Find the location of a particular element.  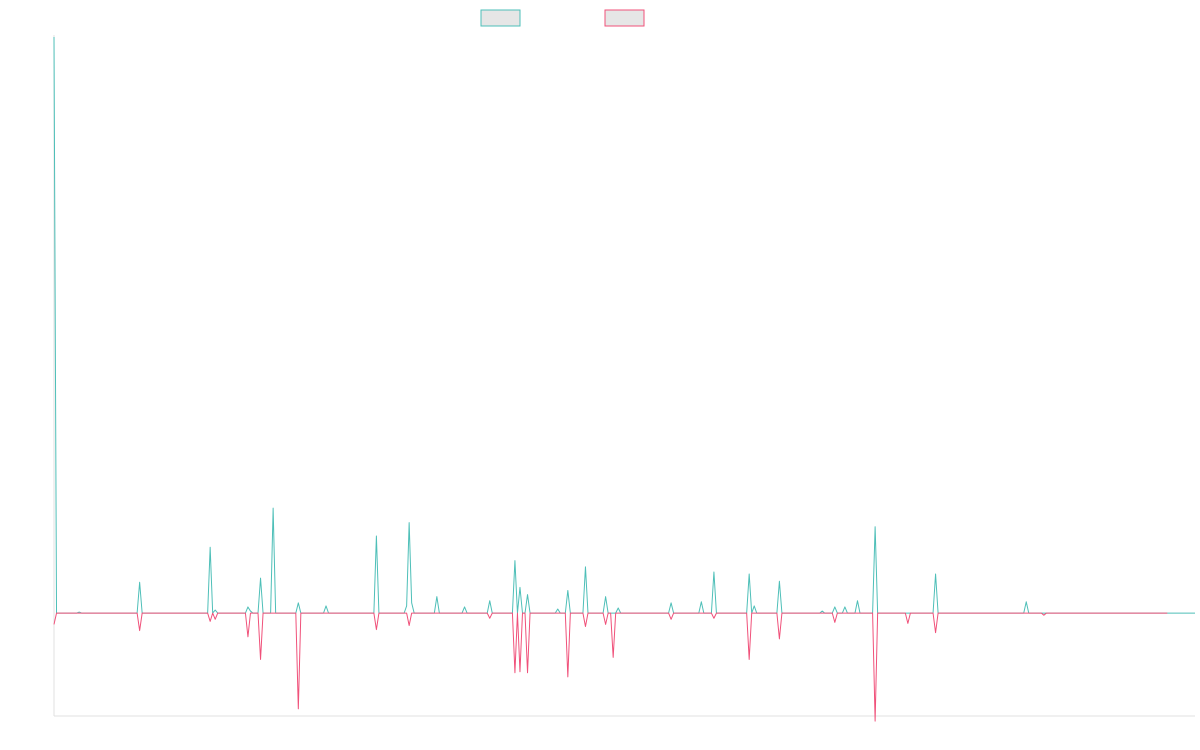

legend-swatch-series-a is located at coordinates (500, 18).